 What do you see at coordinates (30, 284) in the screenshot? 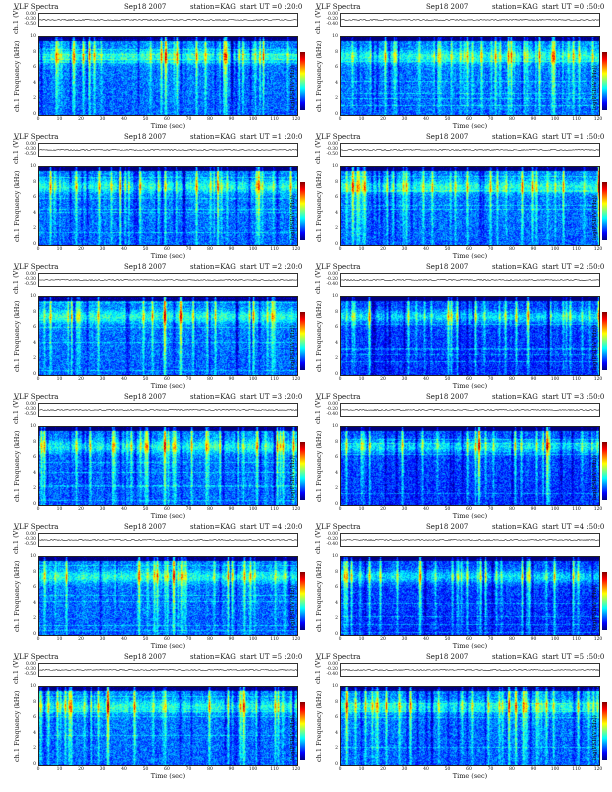
I see `timeseries-ytick: -0.50` at bounding box center [30, 284].